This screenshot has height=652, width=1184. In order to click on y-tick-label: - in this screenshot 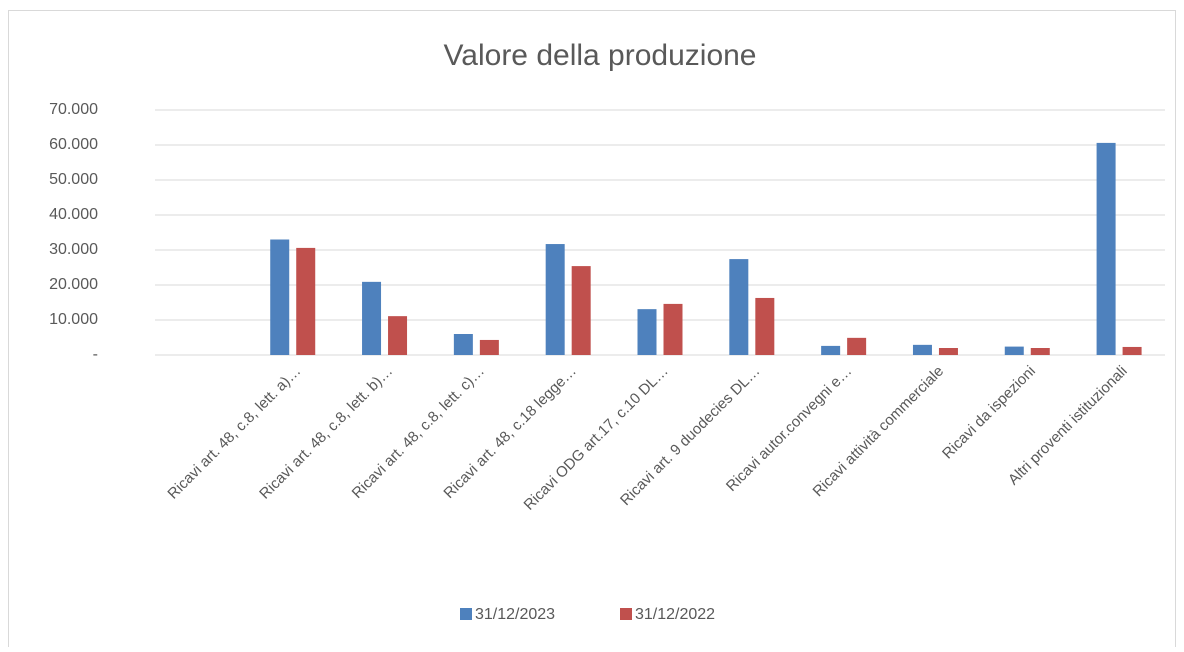, I will do `click(95, 354)`.